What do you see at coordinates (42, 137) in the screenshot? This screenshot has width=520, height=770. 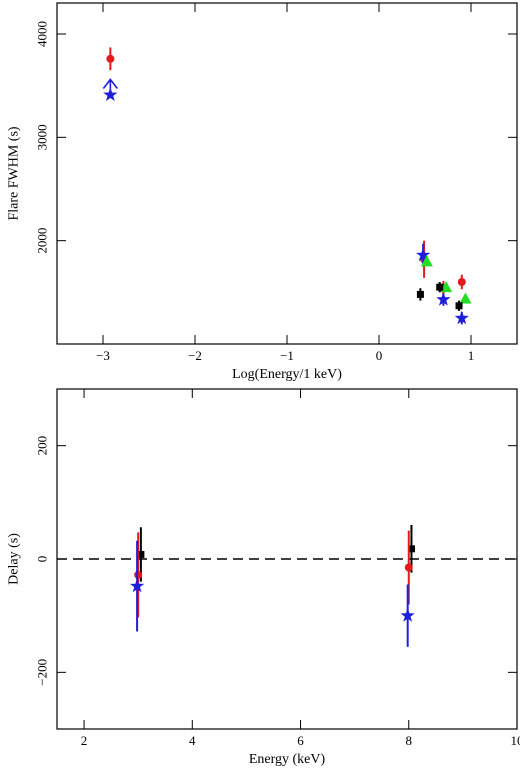 I see `y-tick-label: 3000` at bounding box center [42, 137].